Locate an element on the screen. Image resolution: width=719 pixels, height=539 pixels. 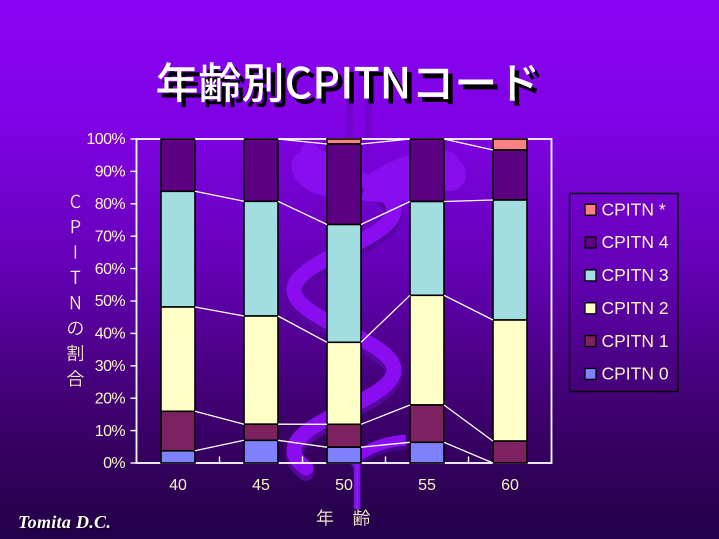
svg-text: 50 is located at coordinates (344, 485).